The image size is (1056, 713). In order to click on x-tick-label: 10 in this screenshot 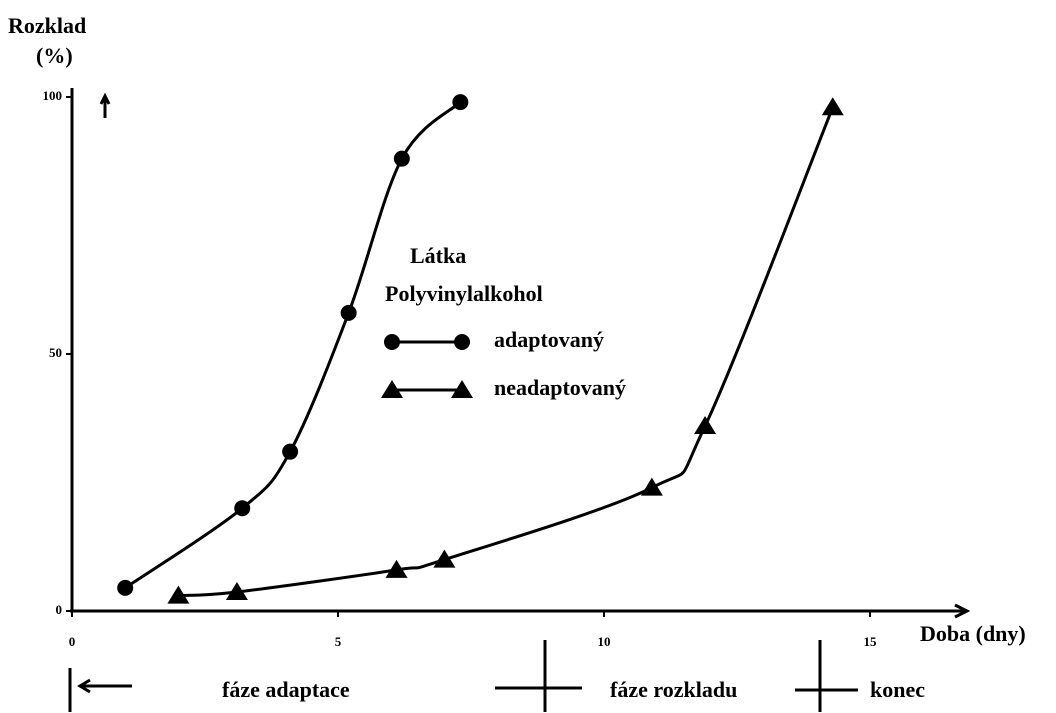, I will do `click(604, 641)`.